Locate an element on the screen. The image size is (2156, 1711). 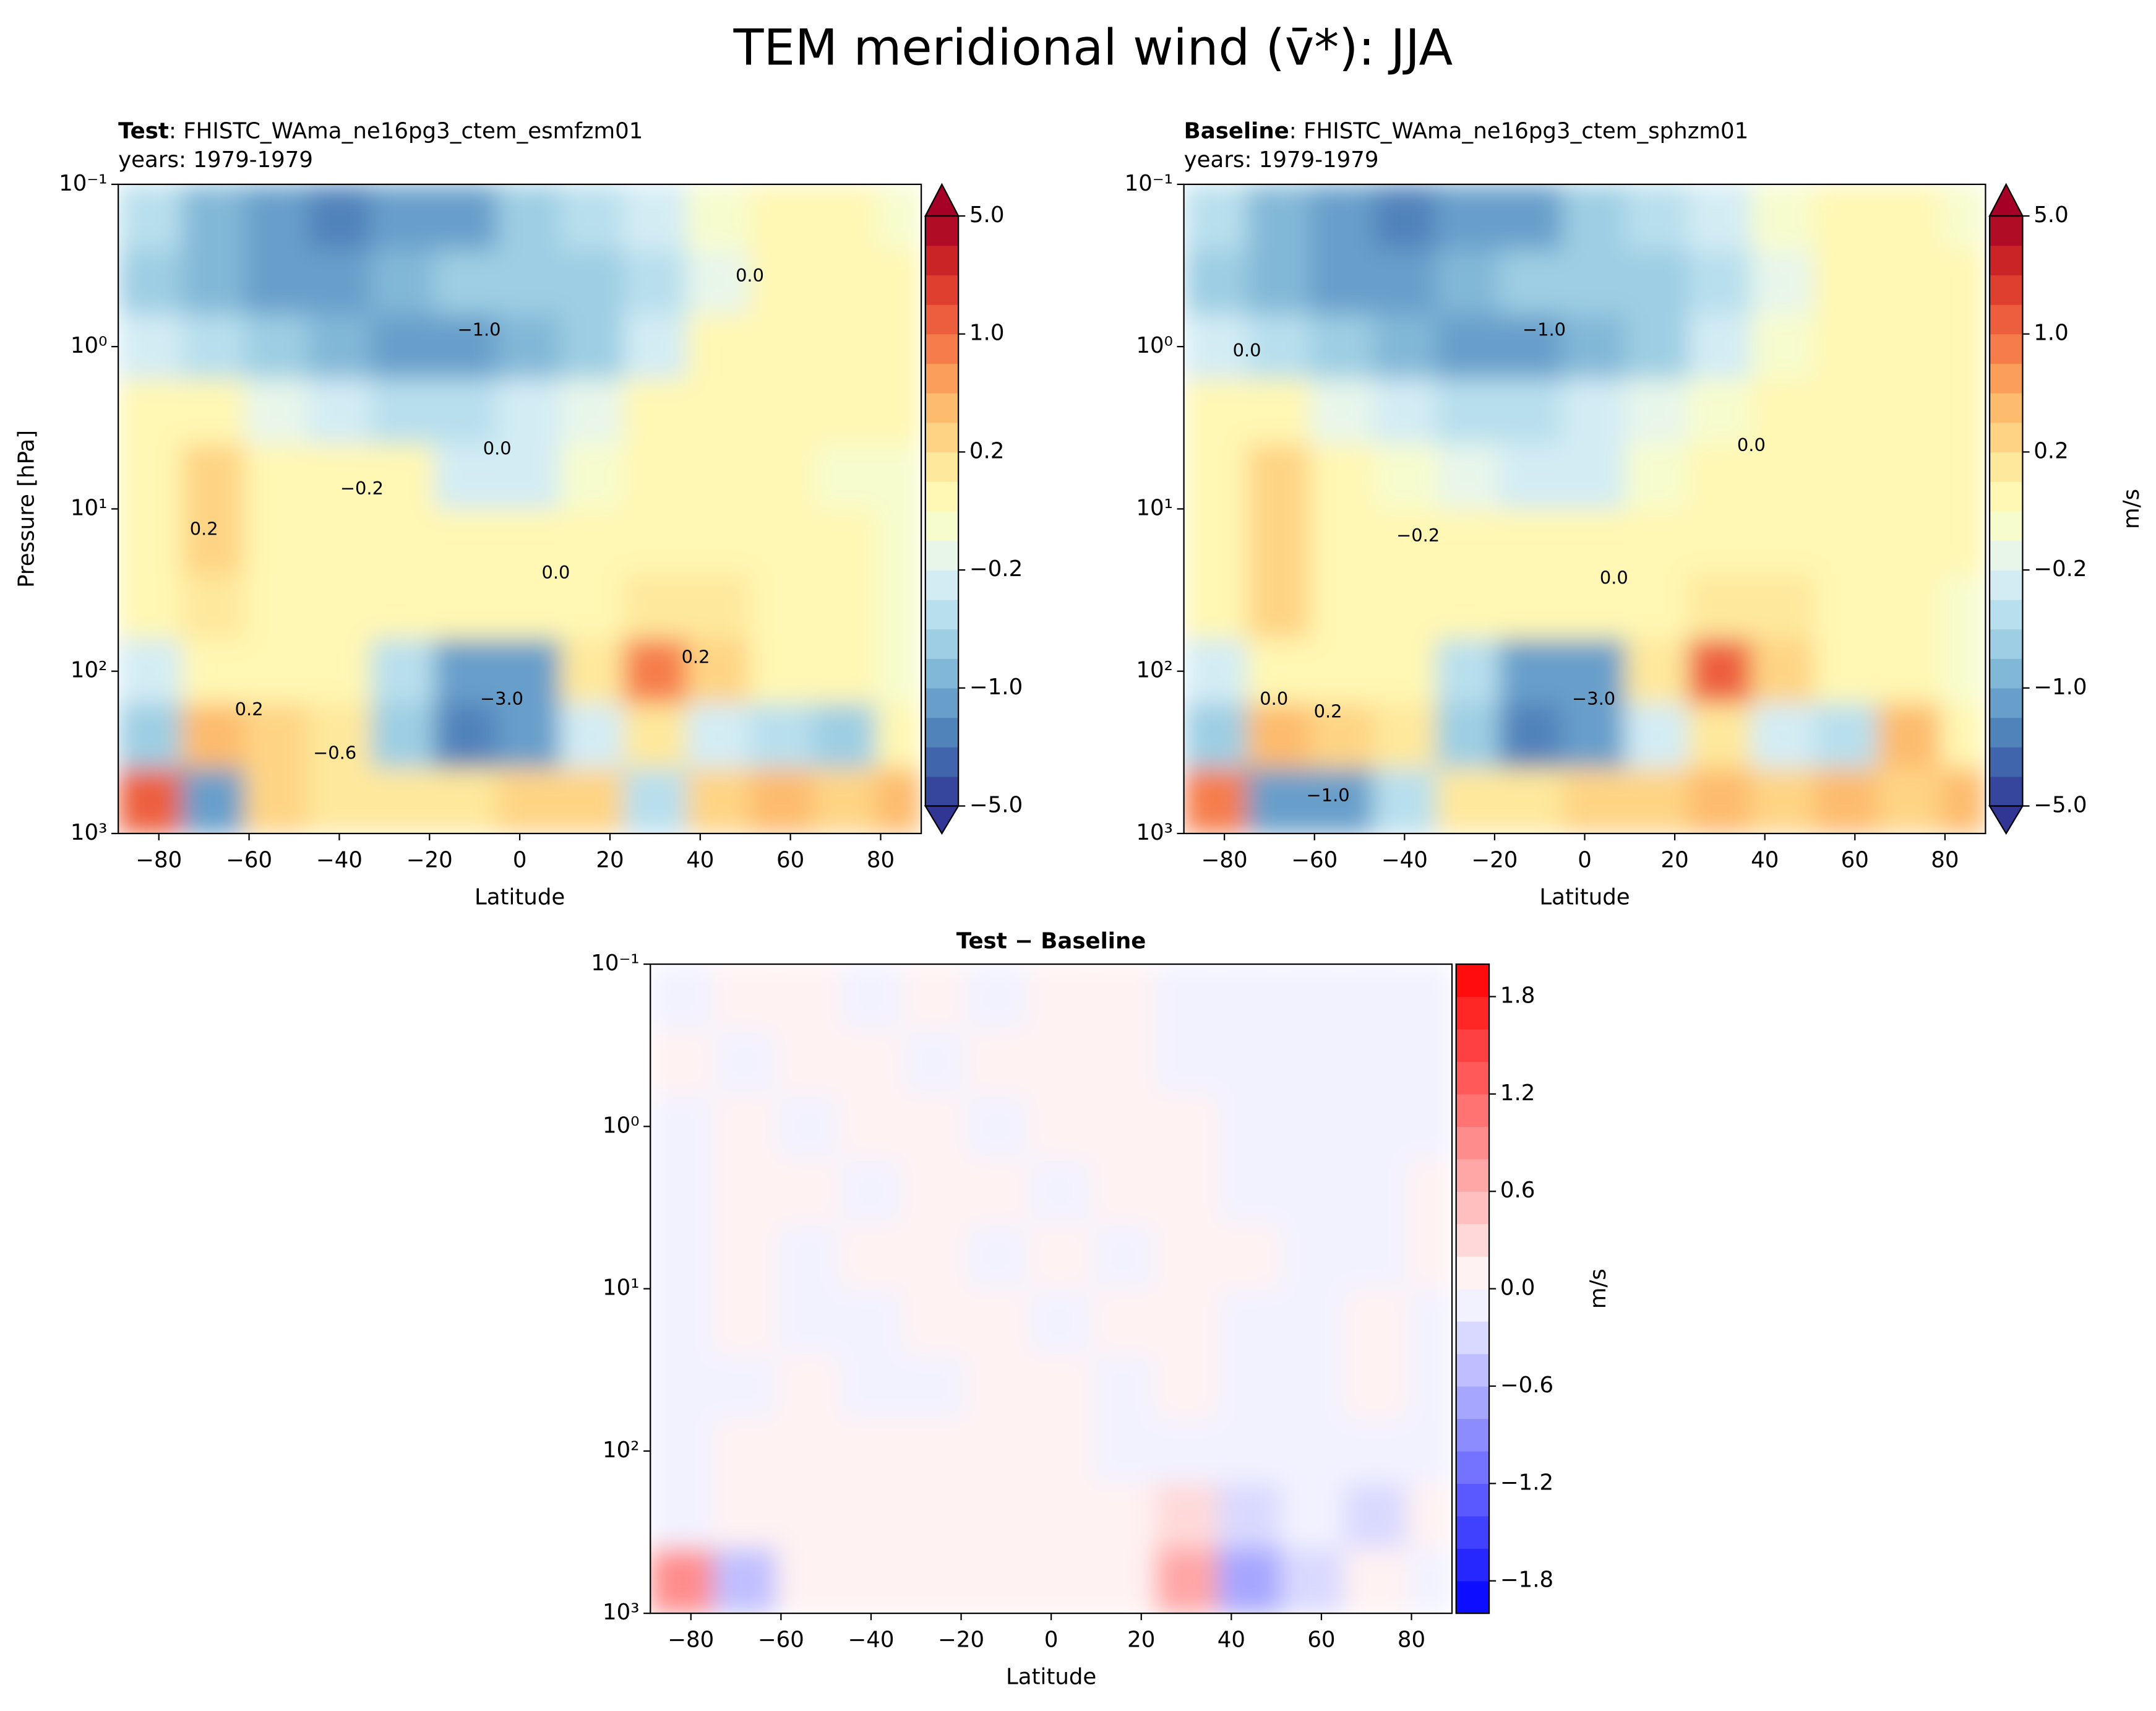
field is located at coordinates (1584, 509).